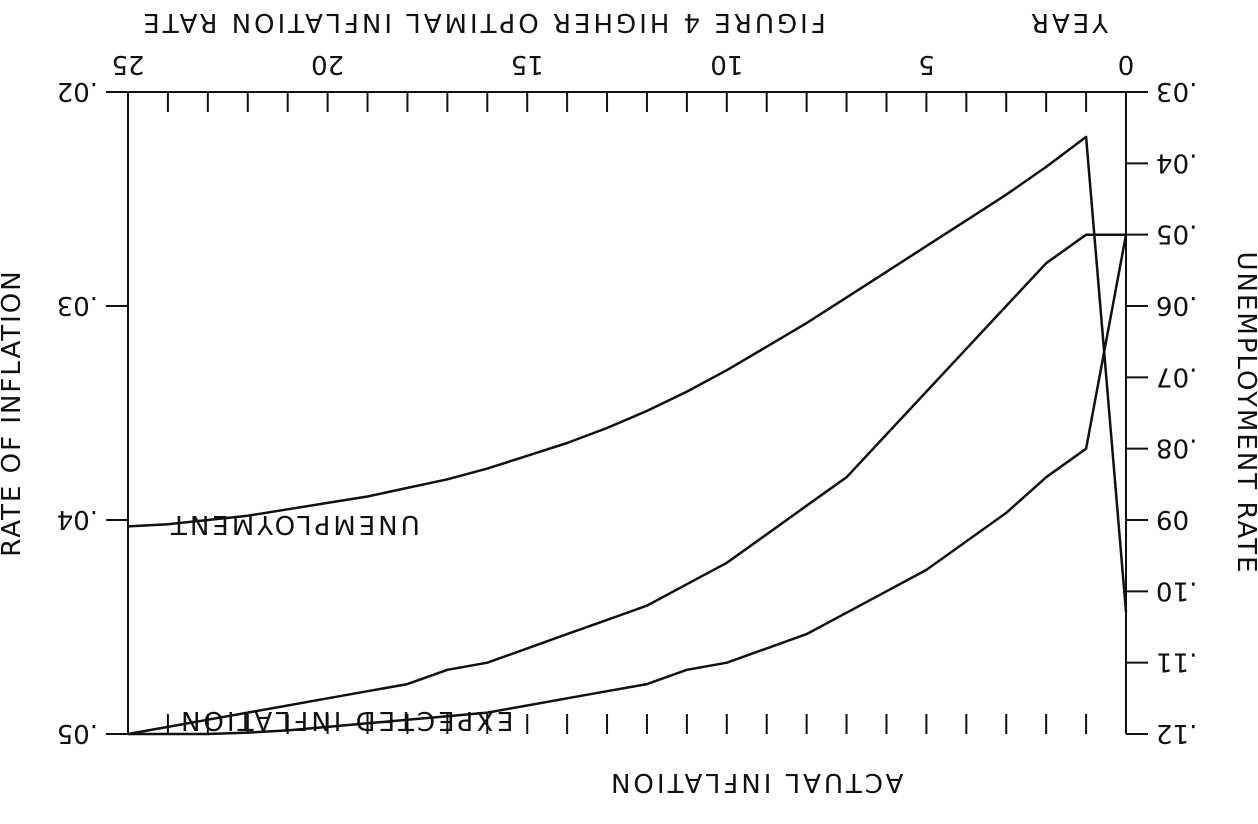  I want to click on y-left-tick-label: .08, so click(1176, 448).